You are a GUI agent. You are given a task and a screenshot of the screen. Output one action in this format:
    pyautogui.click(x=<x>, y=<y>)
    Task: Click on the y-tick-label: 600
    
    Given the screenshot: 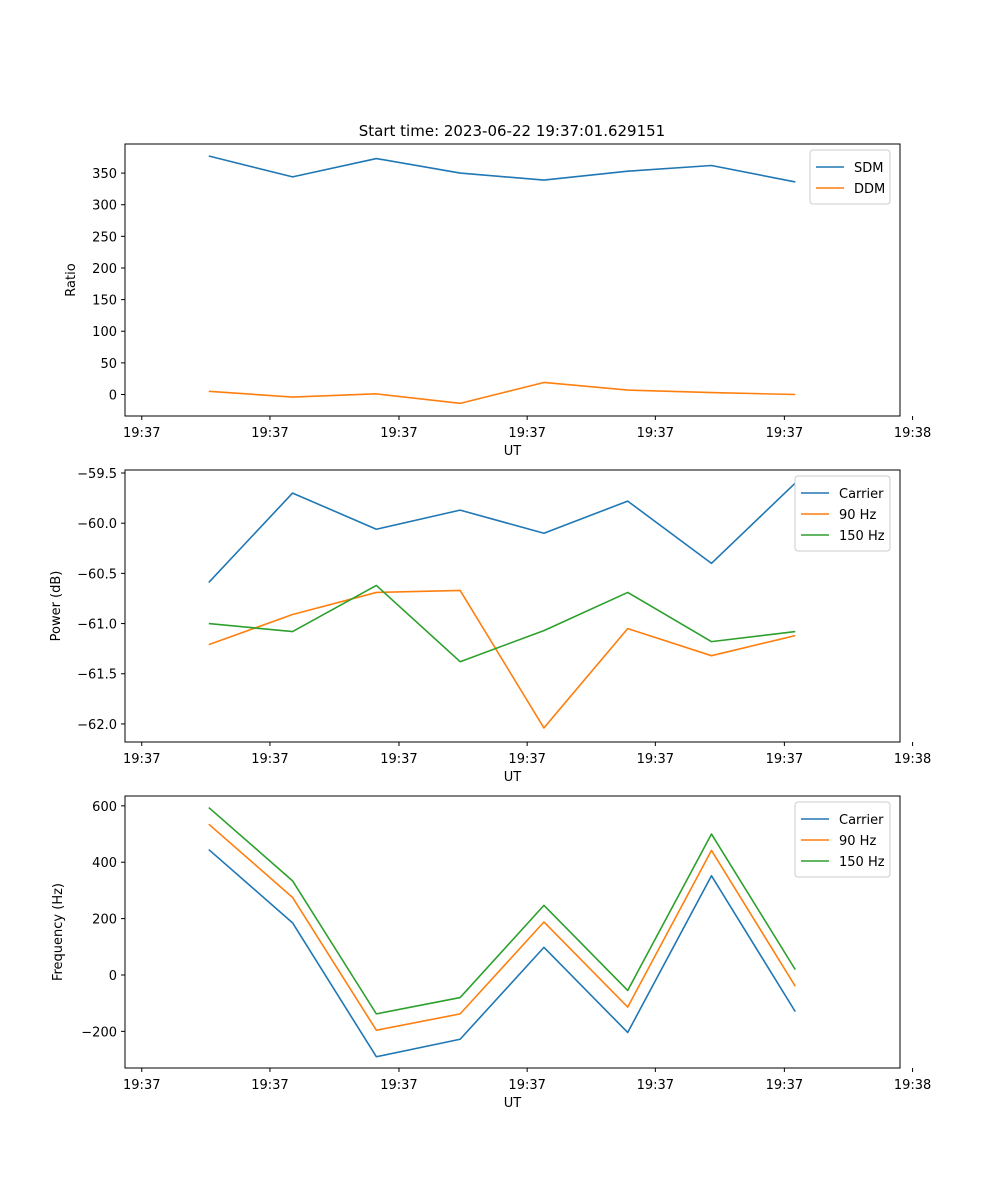 What is the action you would take?
    pyautogui.click(x=104, y=807)
    